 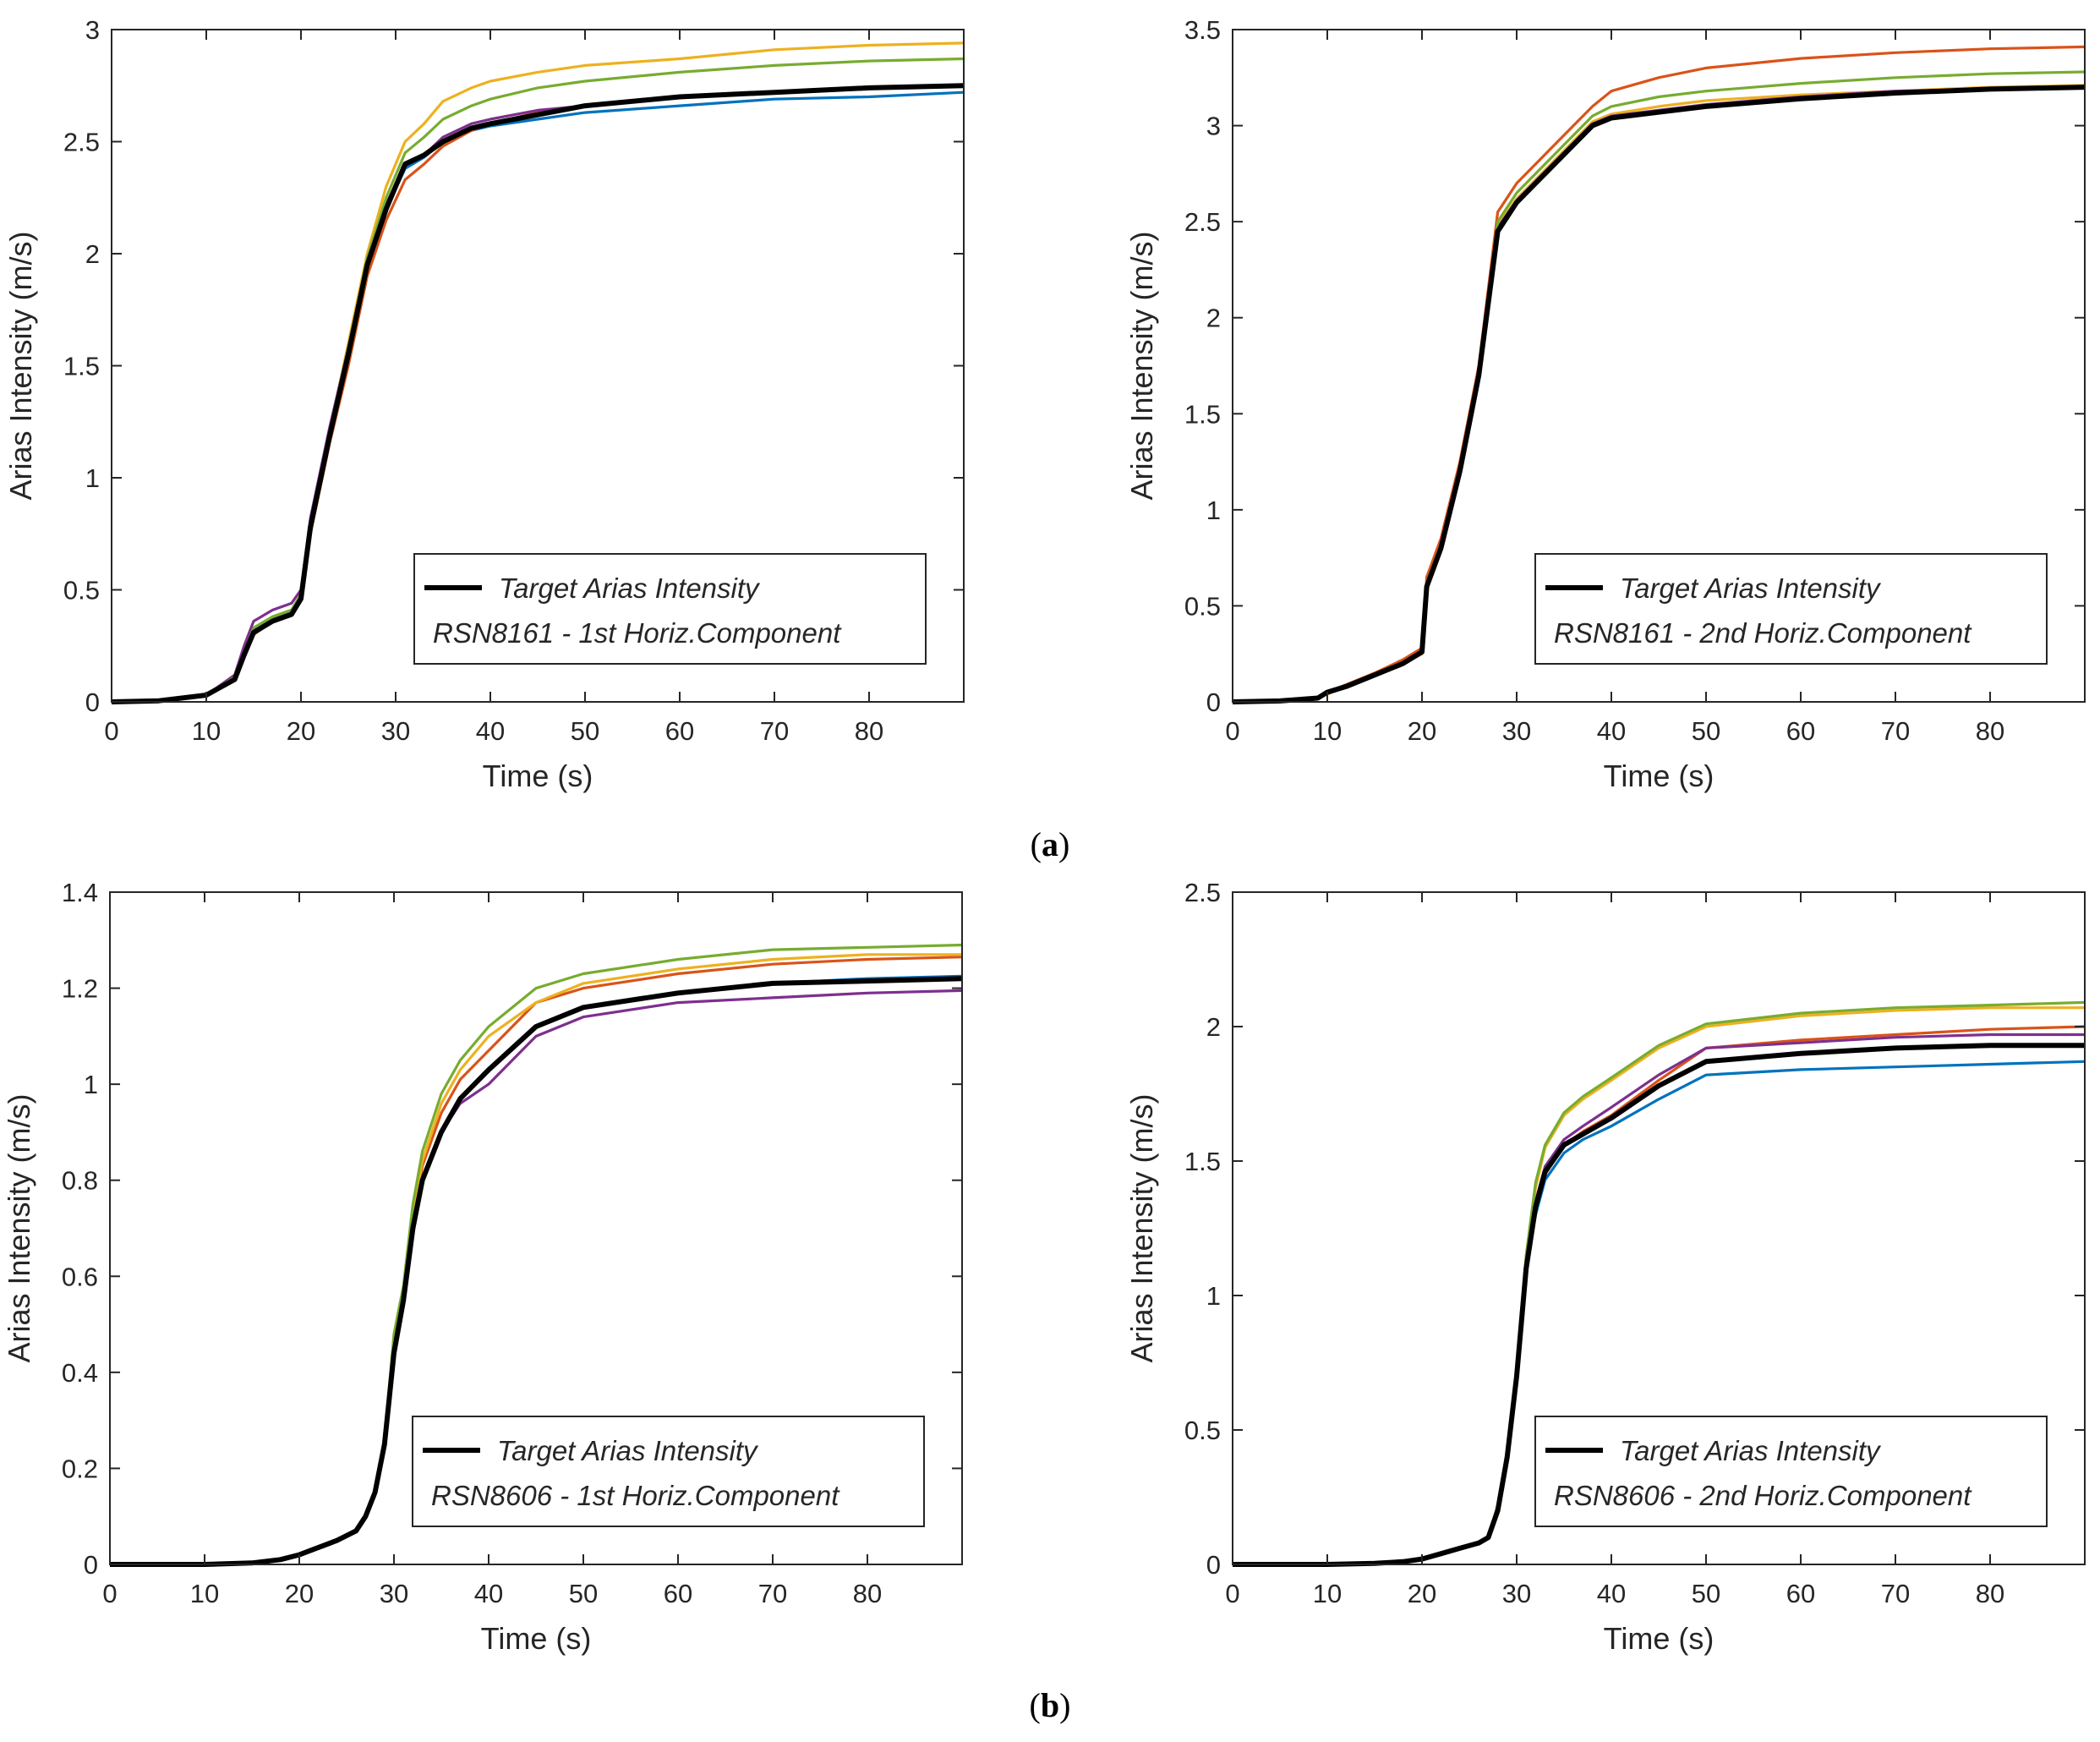 I want to click on y-tick-label: 1.4, so click(x=80, y=892).